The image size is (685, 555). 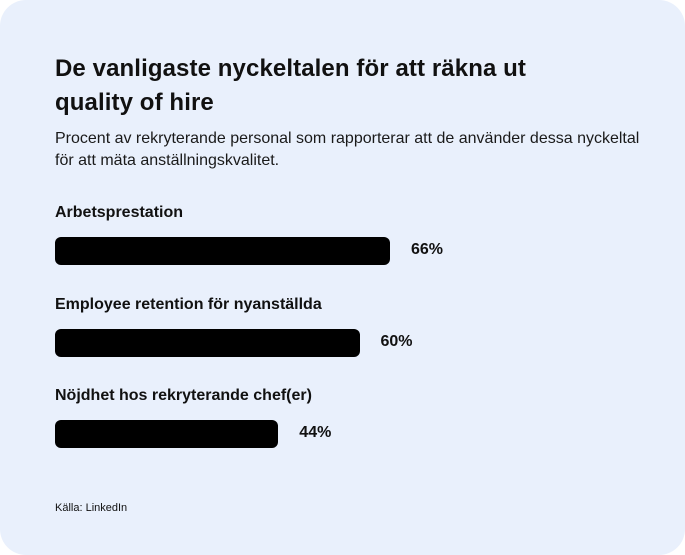 I want to click on category-label: Arbetsprestation, so click(x=119, y=212).